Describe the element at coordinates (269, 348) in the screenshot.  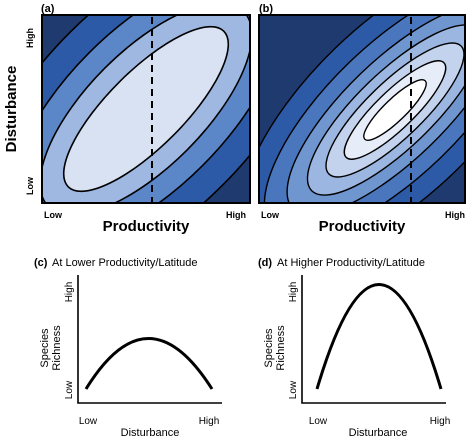
I see `panel-d-y-title-line1: Species` at that location.